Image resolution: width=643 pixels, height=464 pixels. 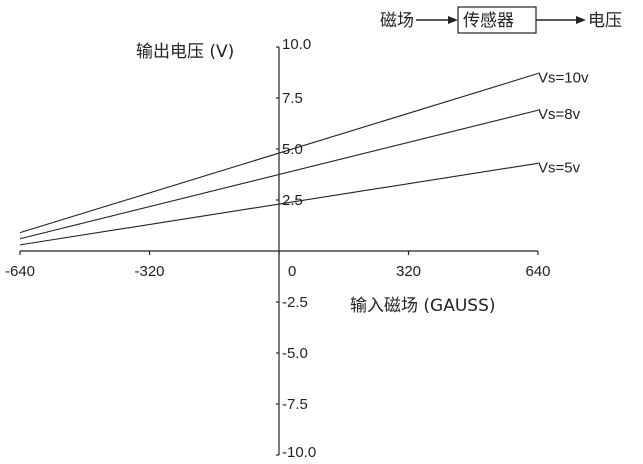 I want to click on x-tick-label: -320, so click(x=149, y=271).